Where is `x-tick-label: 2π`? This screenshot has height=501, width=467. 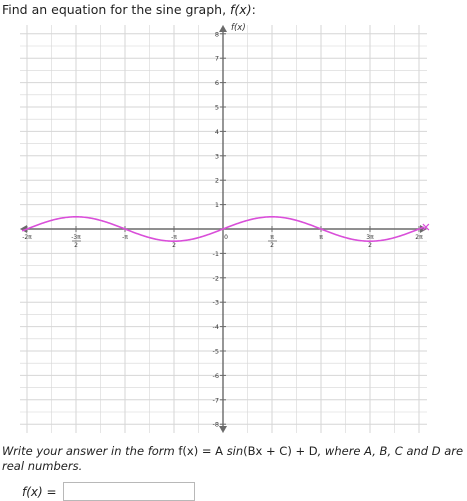 x-tick-label: 2π is located at coordinates (419, 237).